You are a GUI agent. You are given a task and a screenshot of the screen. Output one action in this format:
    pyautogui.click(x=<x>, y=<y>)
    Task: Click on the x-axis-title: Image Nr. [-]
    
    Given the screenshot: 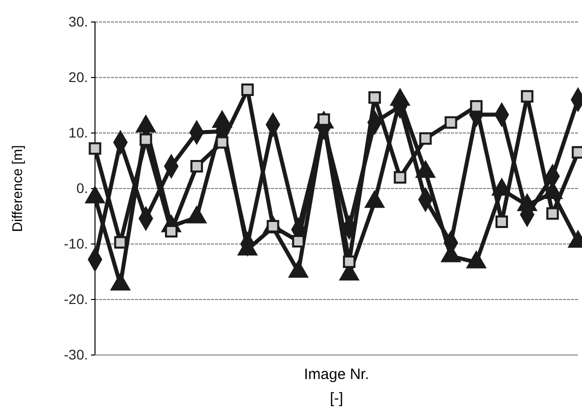 What is the action you would take?
    pyautogui.click(x=337, y=386)
    